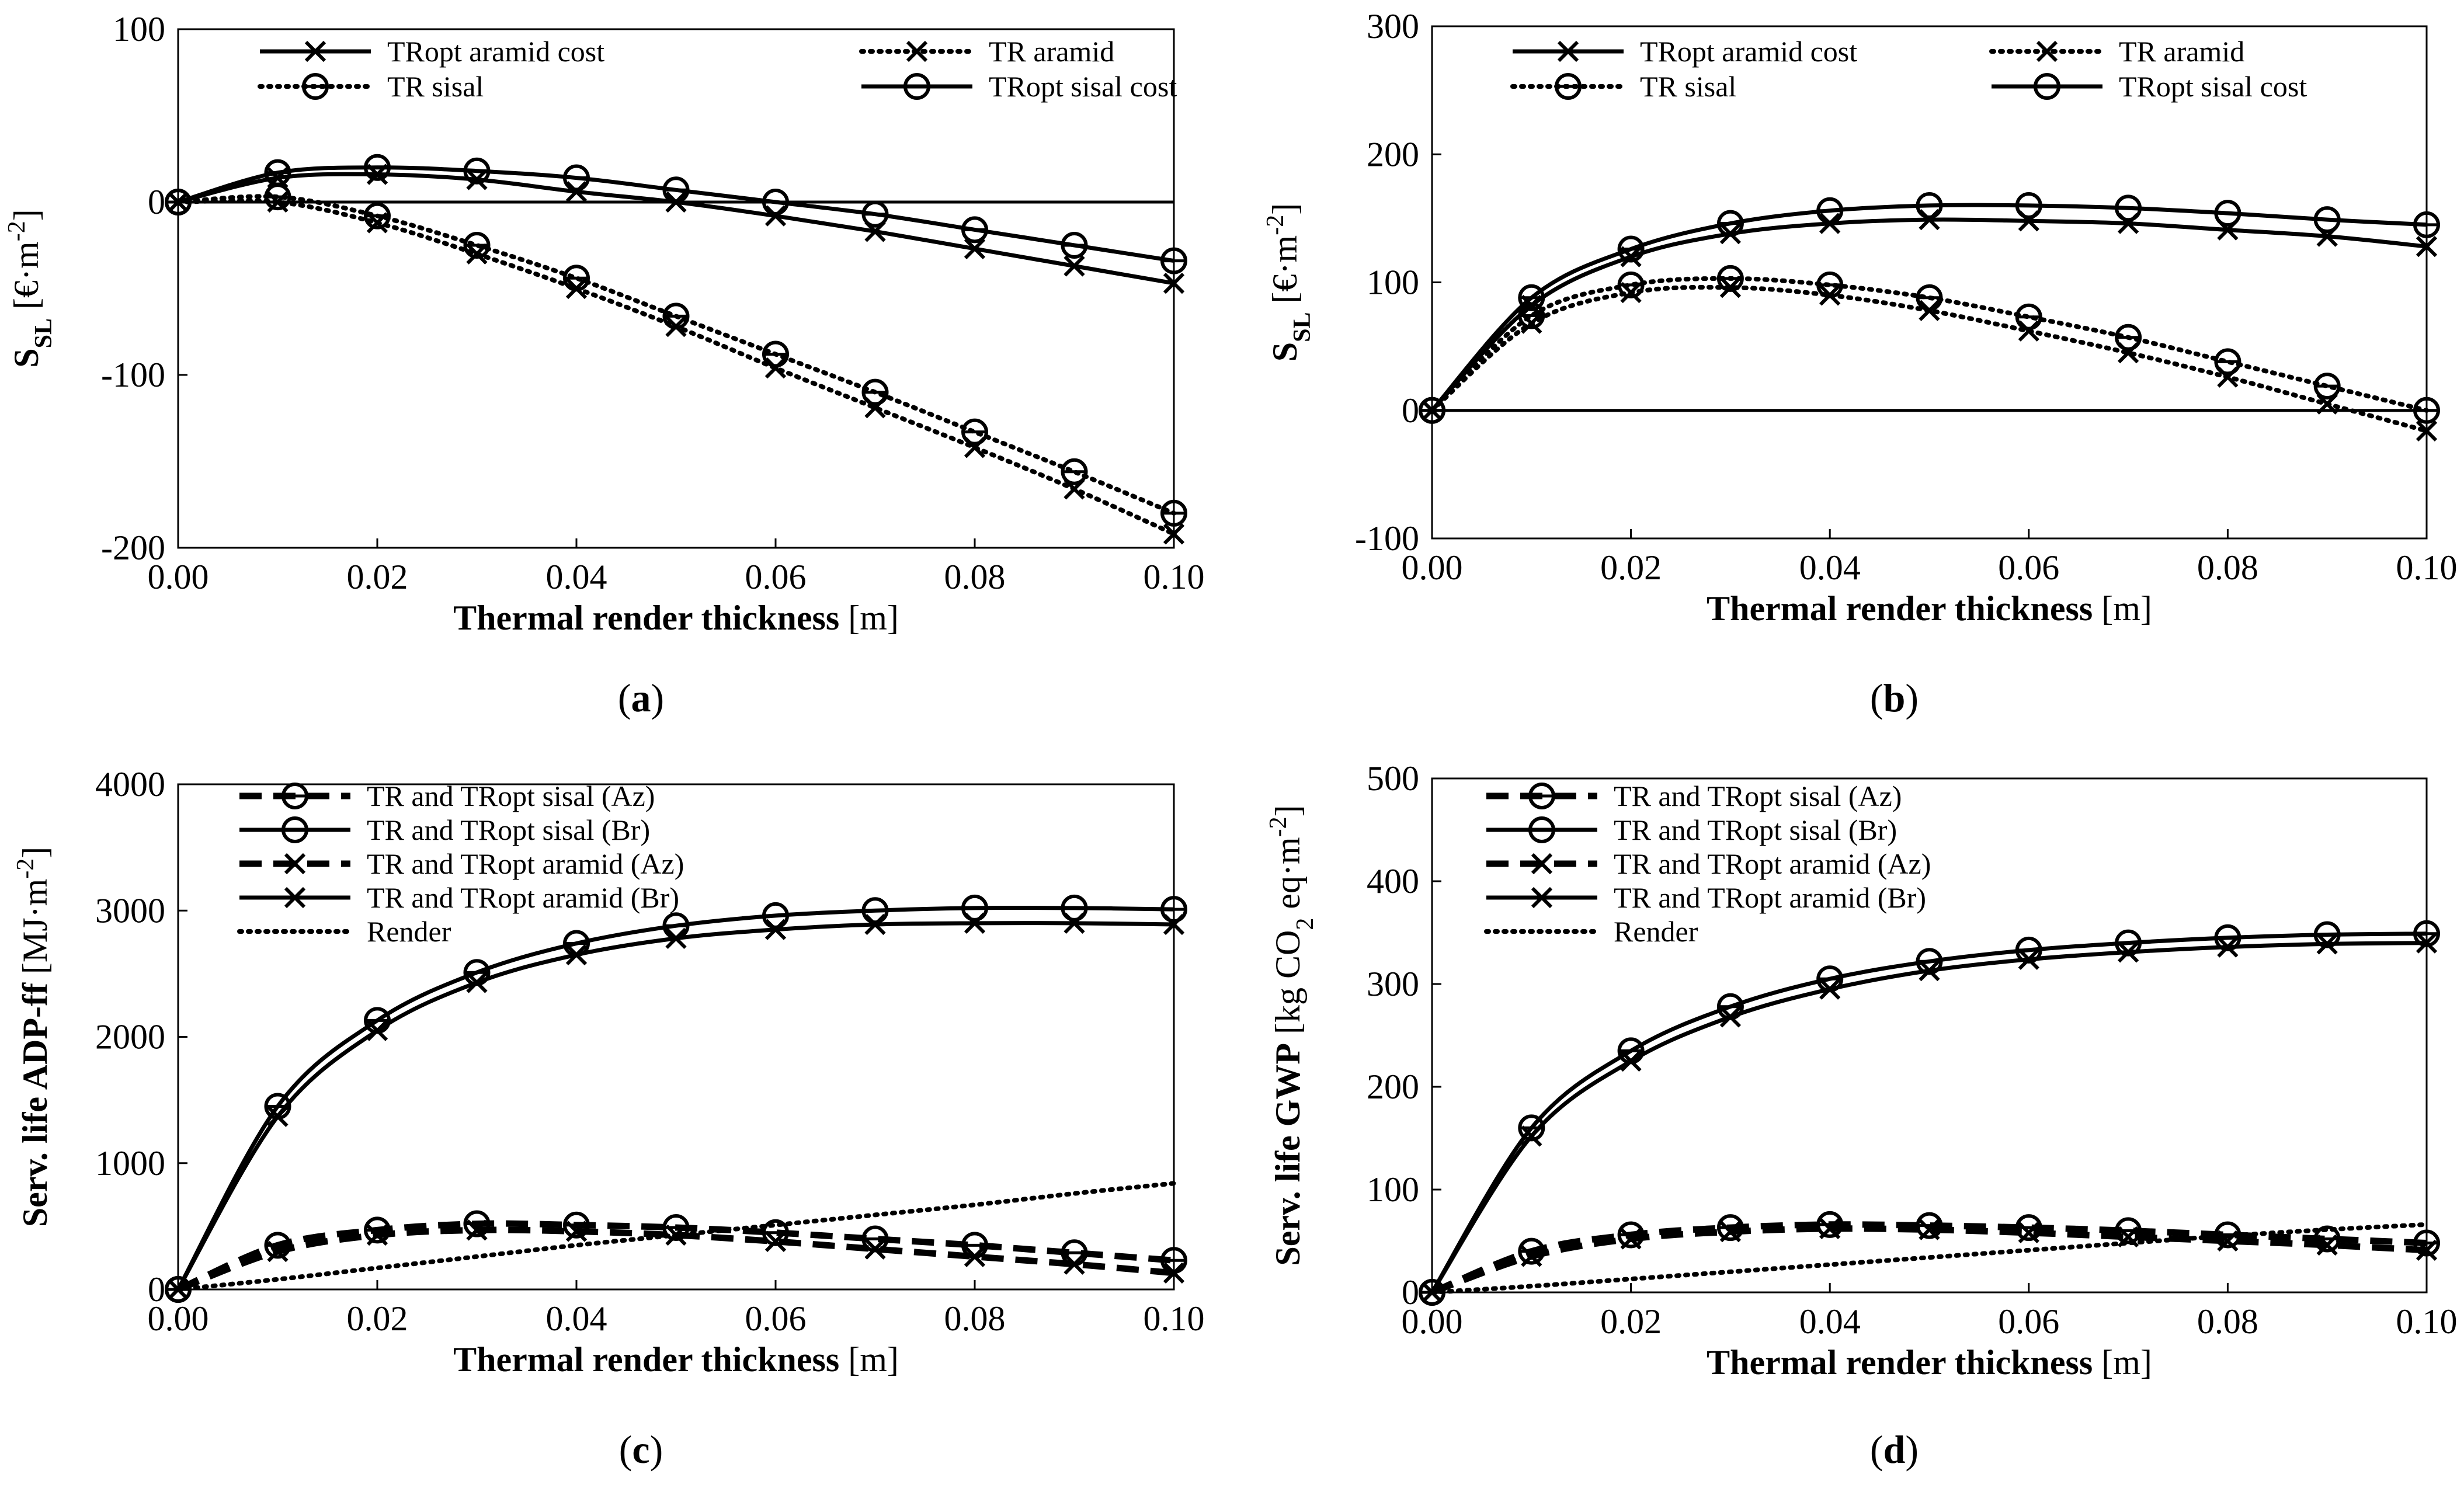  Describe the element at coordinates (1929, 344) in the screenshot. I see `series-tr-sisal` at that location.